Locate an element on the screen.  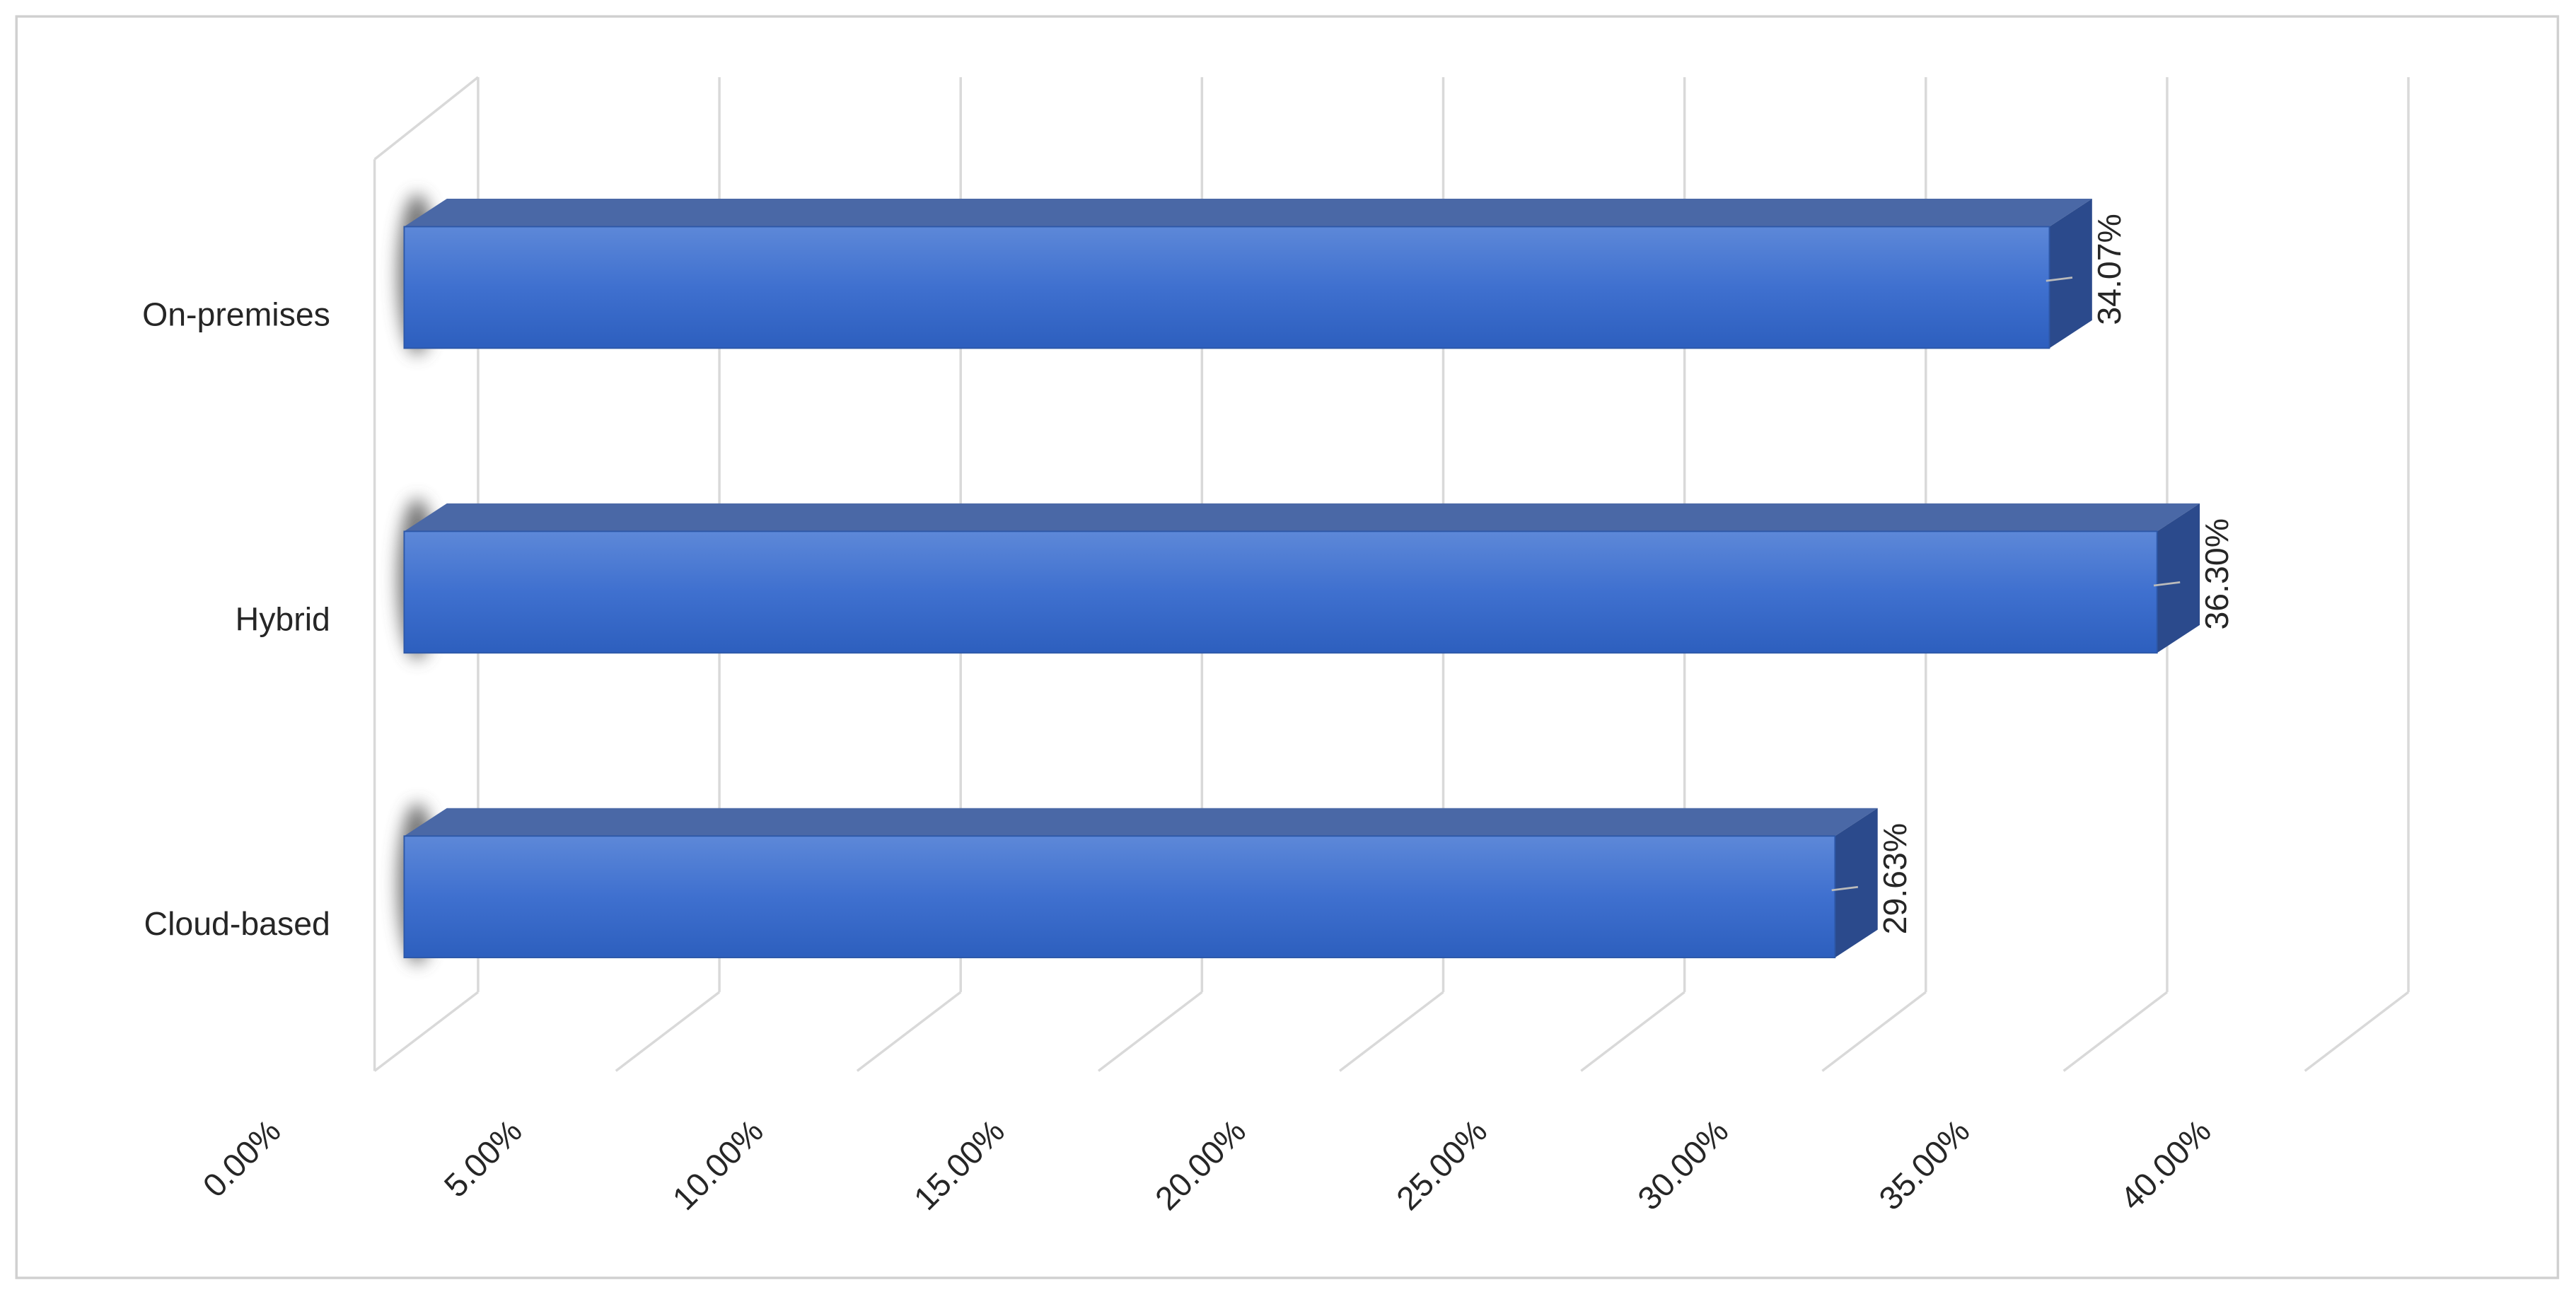
data-label: 34.07% is located at coordinates (2109, 269).